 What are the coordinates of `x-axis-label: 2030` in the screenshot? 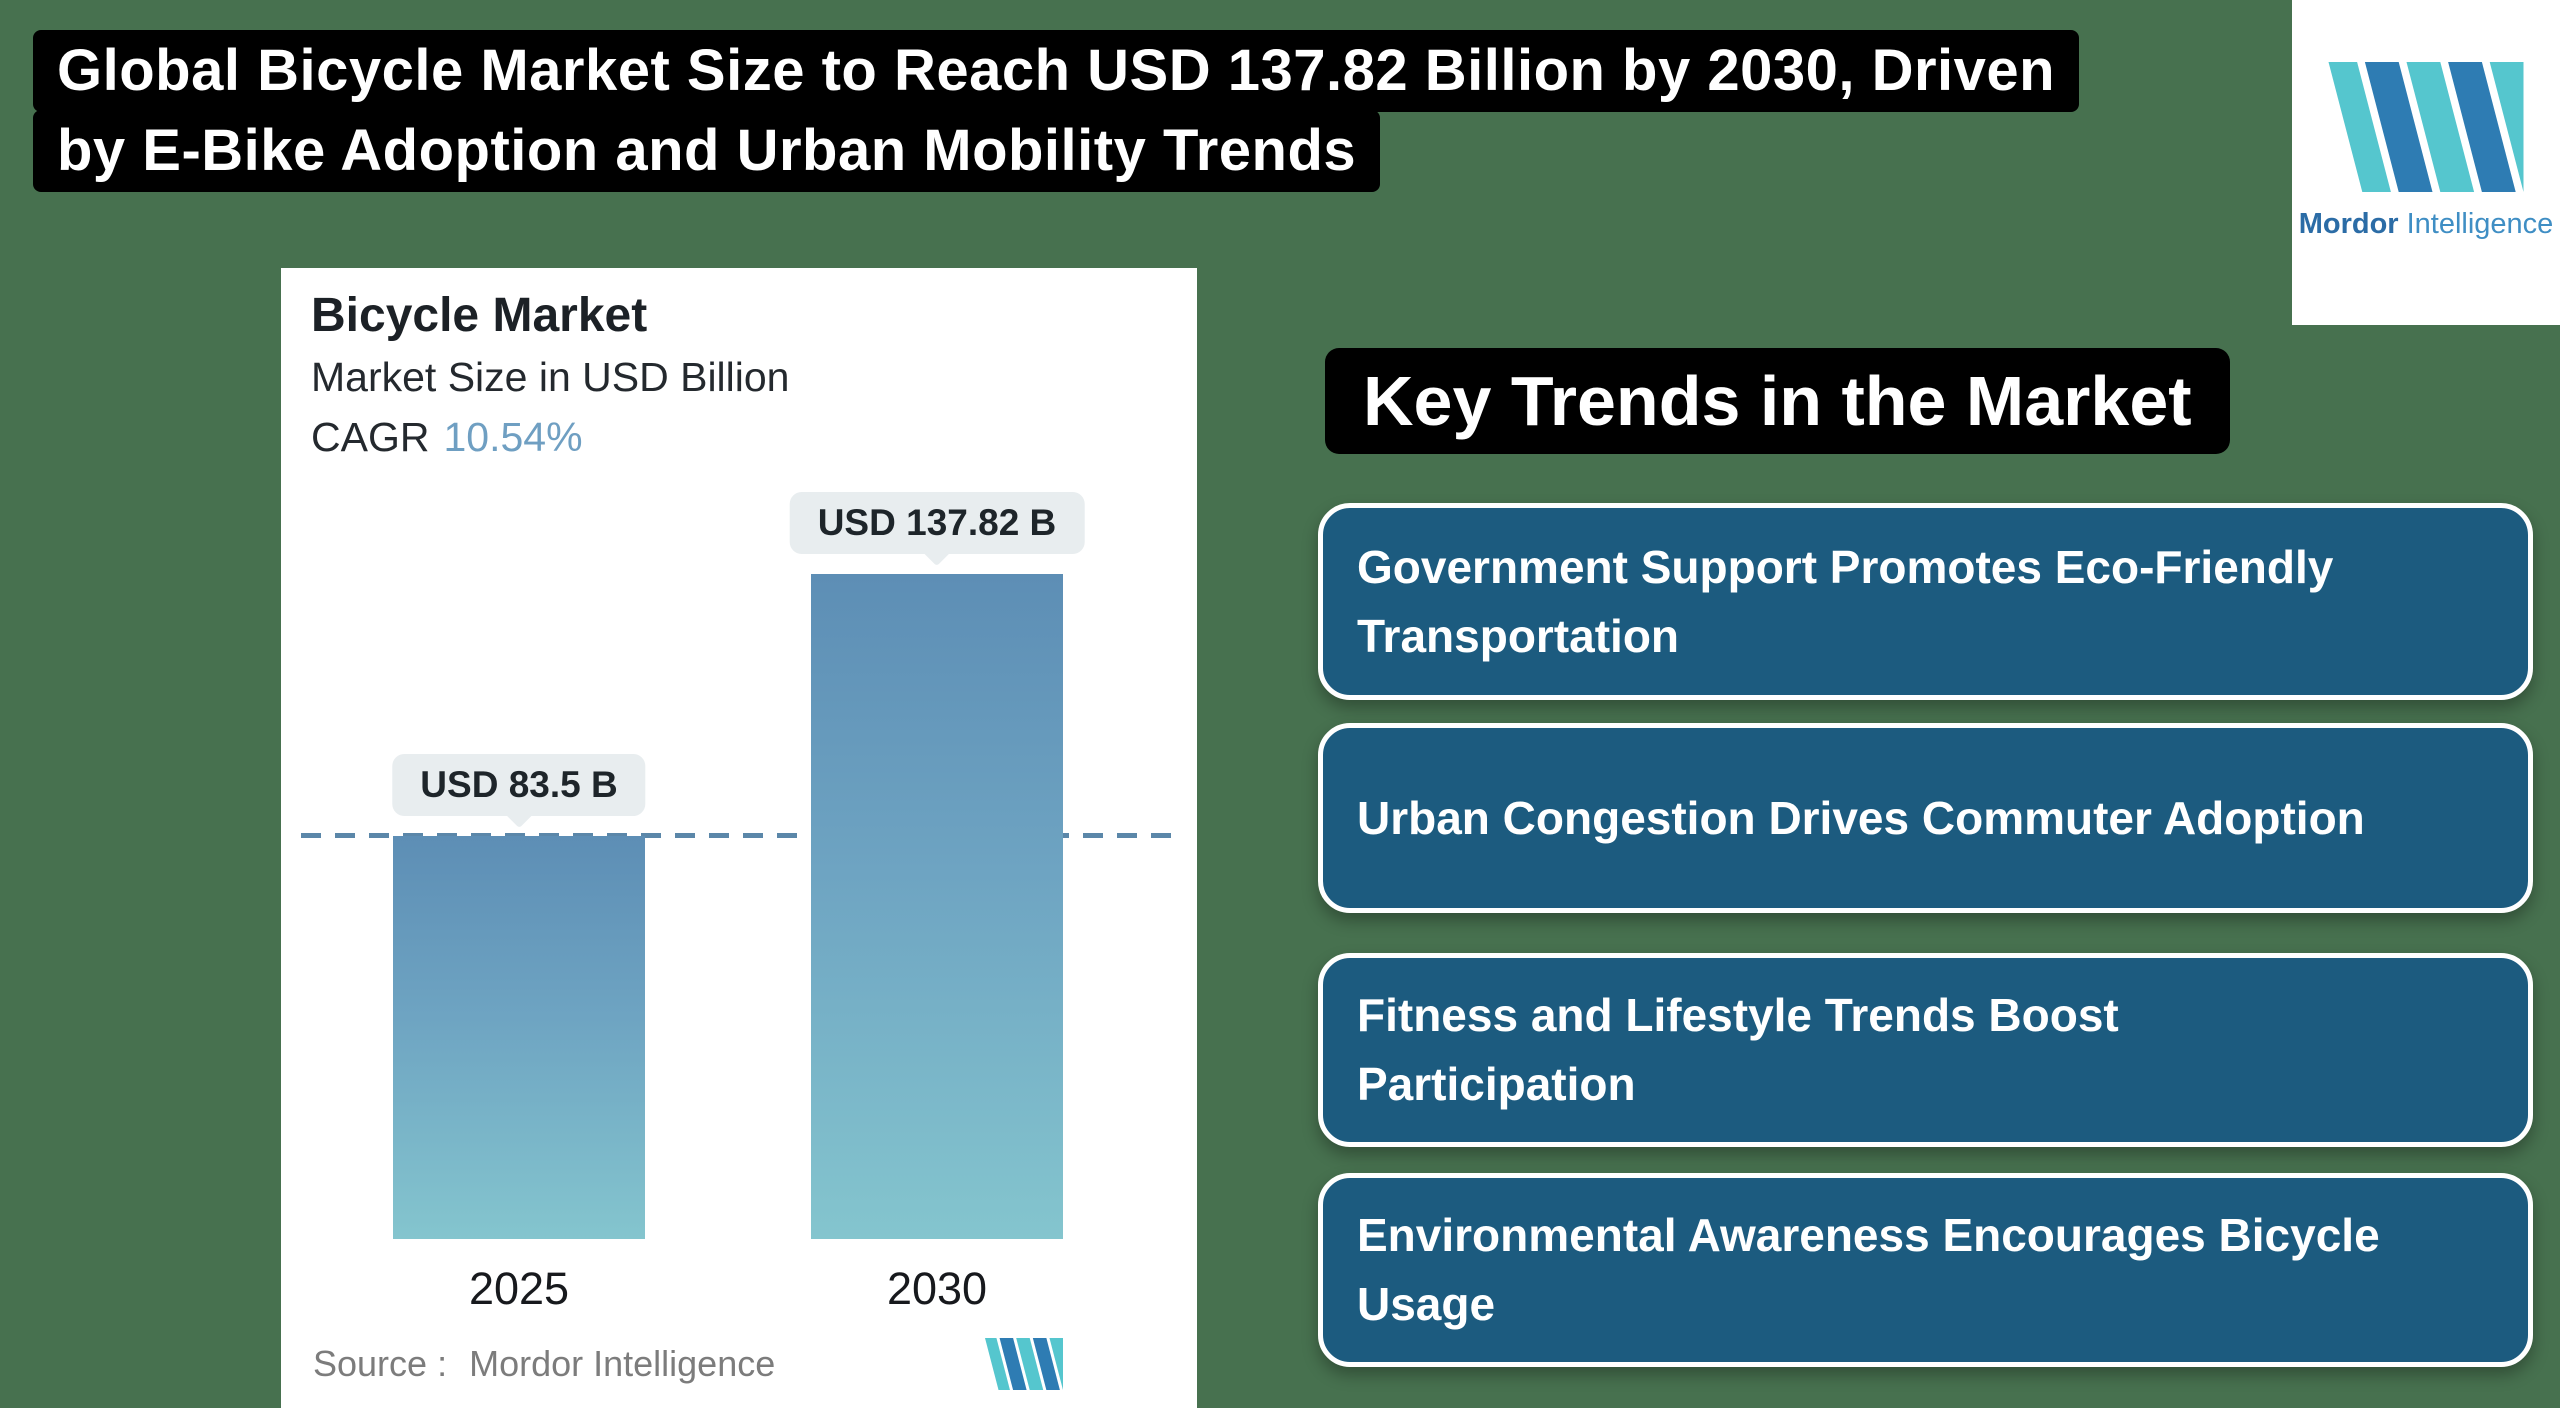 It's located at (937, 1288).